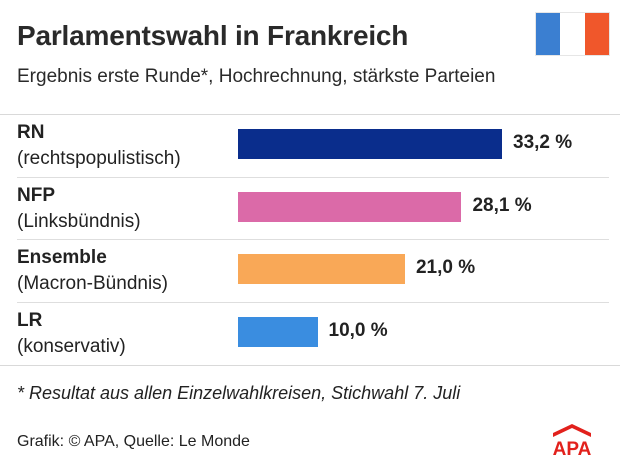 This screenshot has width=620, height=466. I want to click on france-flag-icon, so click(572, 34).